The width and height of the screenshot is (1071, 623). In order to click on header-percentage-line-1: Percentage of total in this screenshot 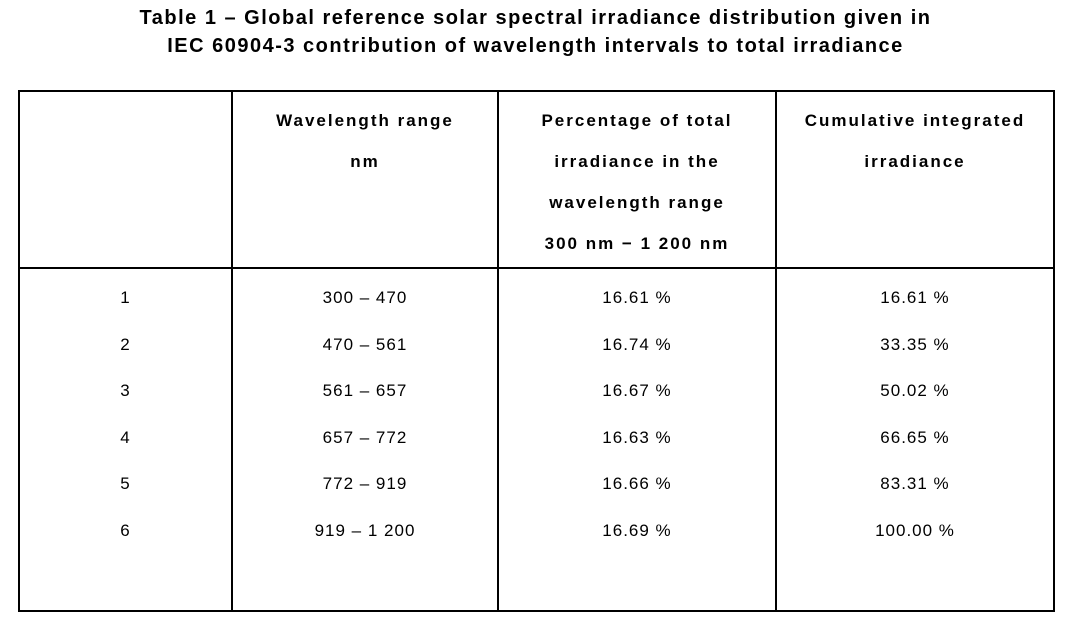, I will do `click(637, 120)`.